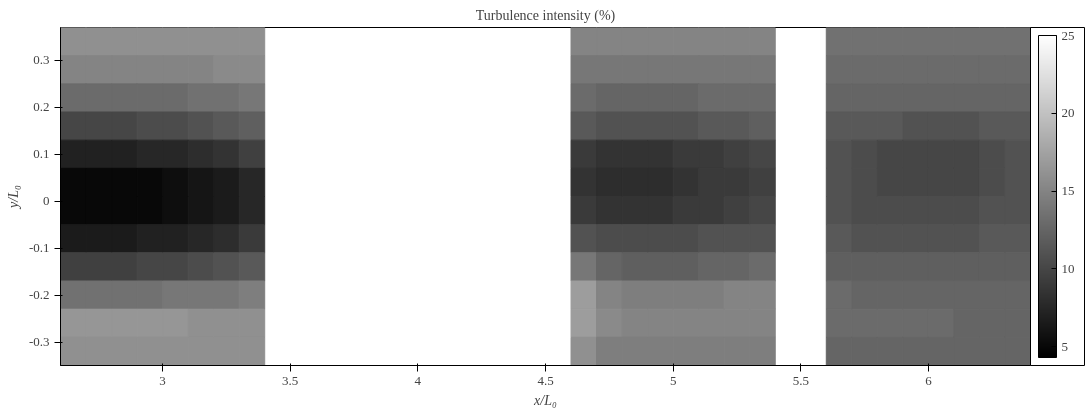  I want to click on y-tick-label: 0.1, so click(41, 154).